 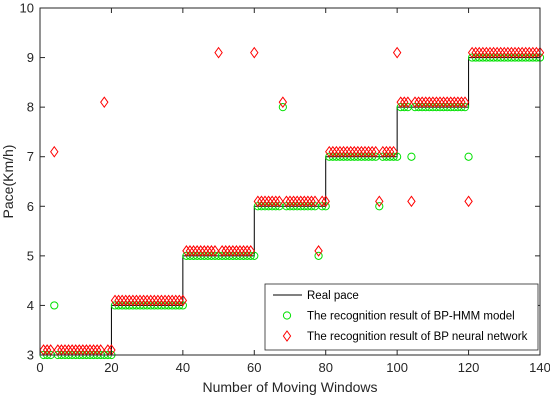 I want to click on legend-box, so click(x=401, y=317).